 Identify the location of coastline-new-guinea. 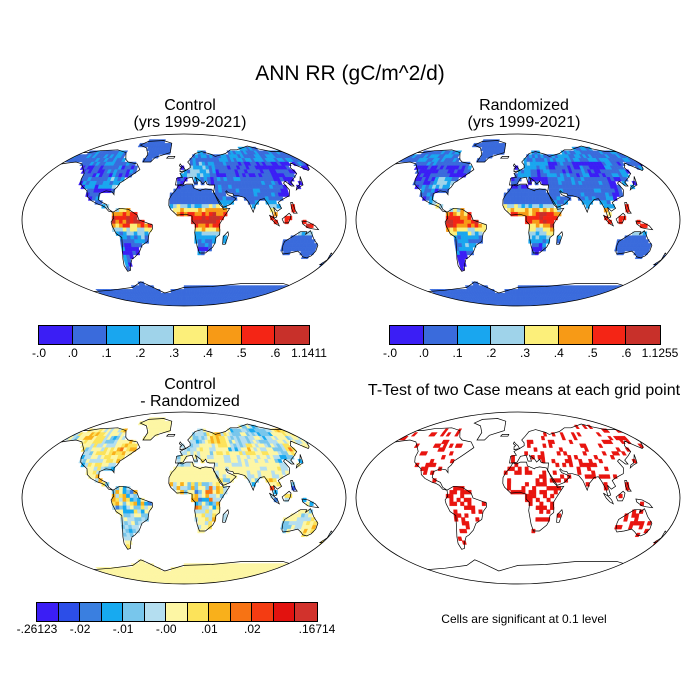
(644, 225).